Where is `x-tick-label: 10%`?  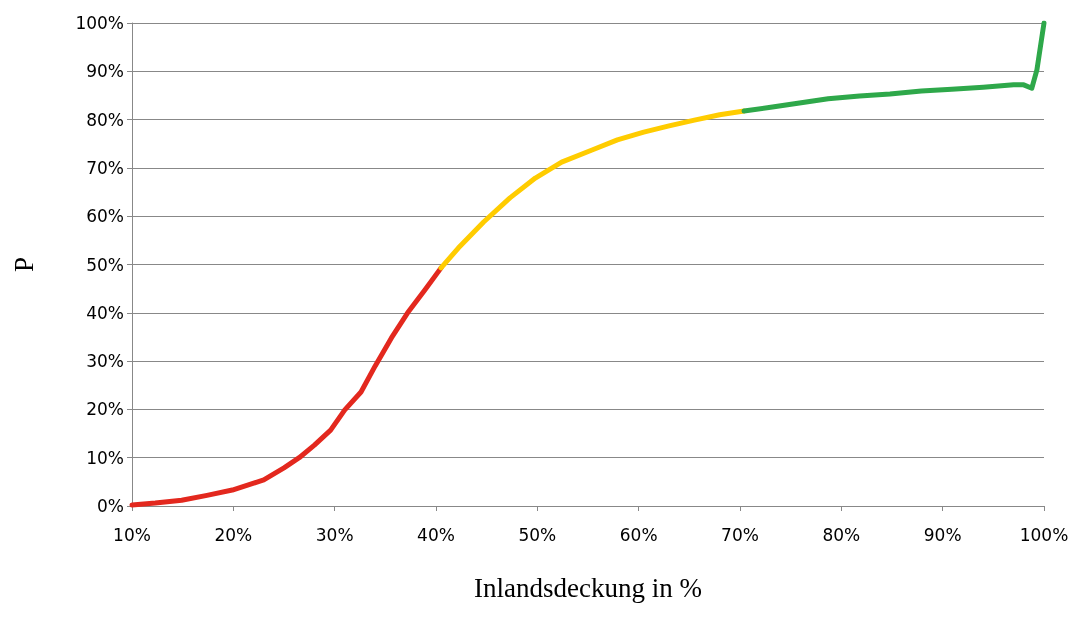
x-tick-label: 10% is located at coordinates (132, 534).